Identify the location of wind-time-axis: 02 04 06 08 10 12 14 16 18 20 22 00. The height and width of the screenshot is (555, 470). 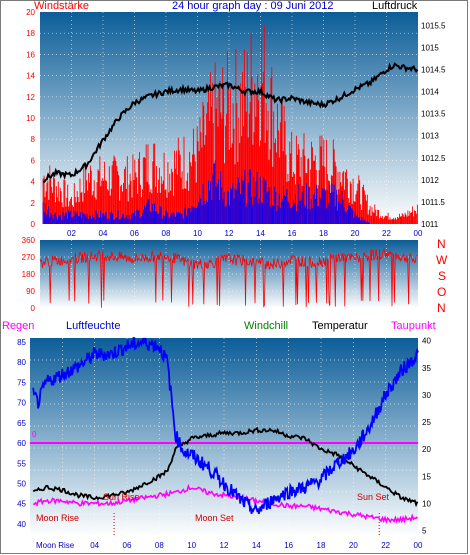
(245, 233).